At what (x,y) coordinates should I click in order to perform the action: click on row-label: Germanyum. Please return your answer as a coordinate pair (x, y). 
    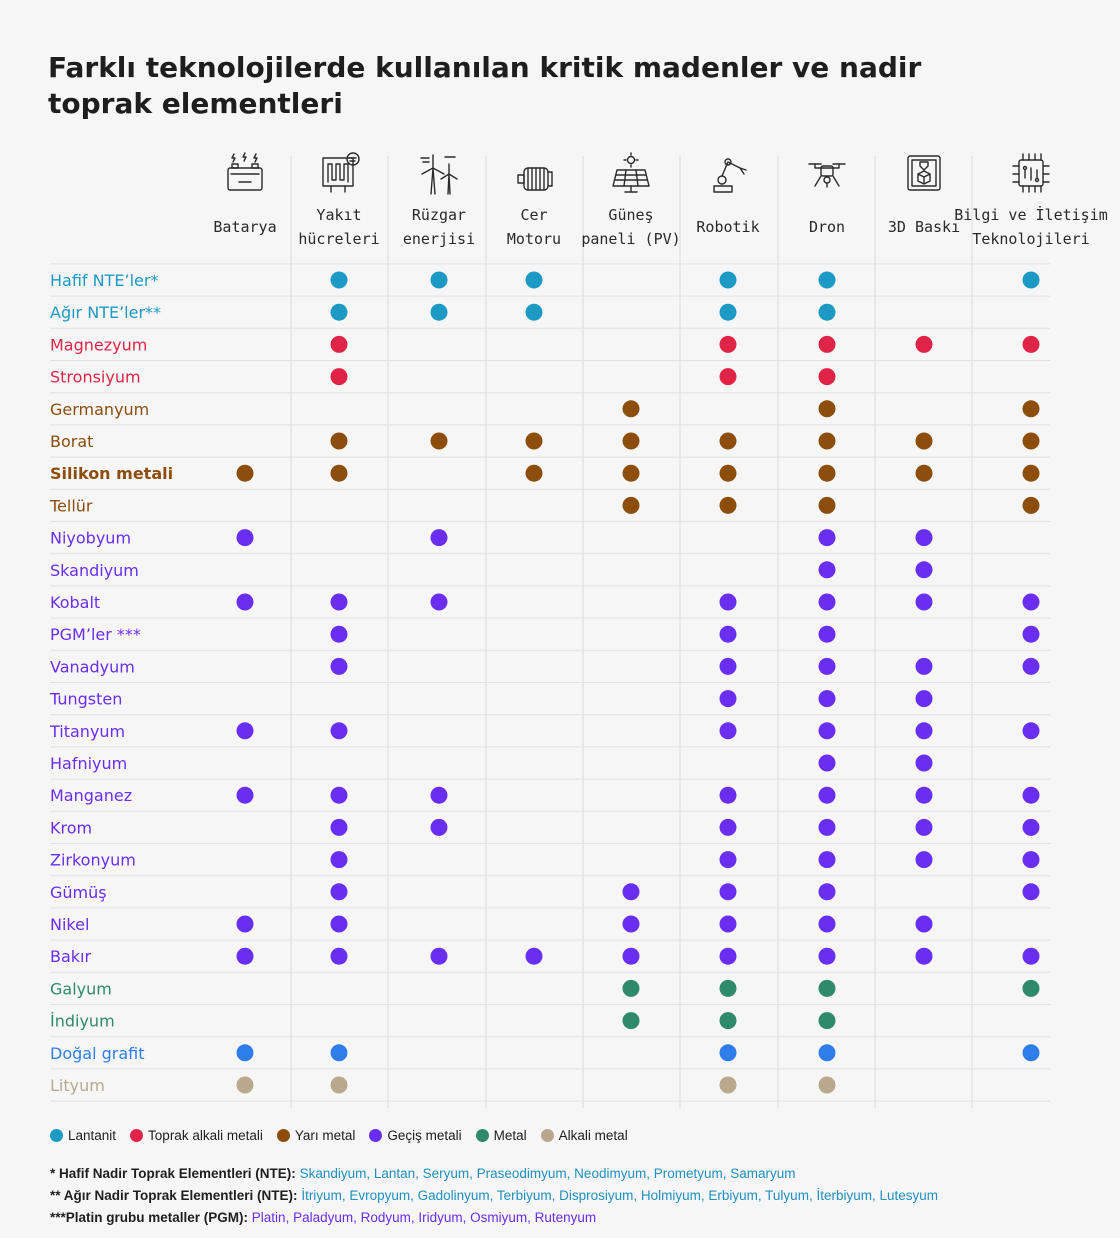
    Looking at the image, I should click on (99, 409).